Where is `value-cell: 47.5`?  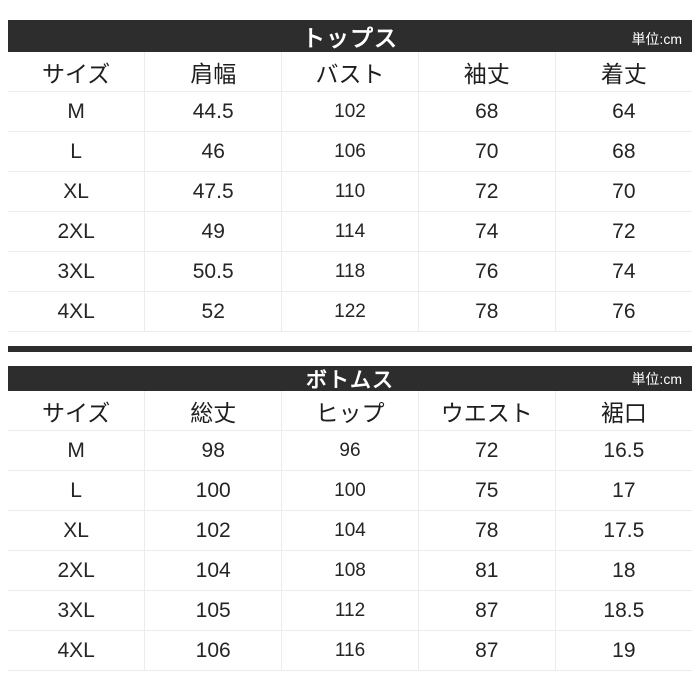 value-cell: 47.5 is located at coordinates (213, 191).